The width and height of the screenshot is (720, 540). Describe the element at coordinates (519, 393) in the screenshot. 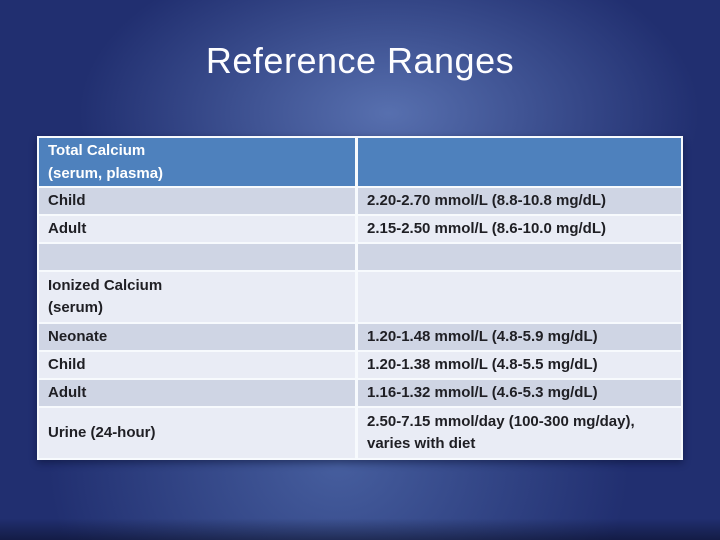

I see `row-value: 1.16-1.32 mmol/L (4.6-5.3 mg/dL)` at that location.